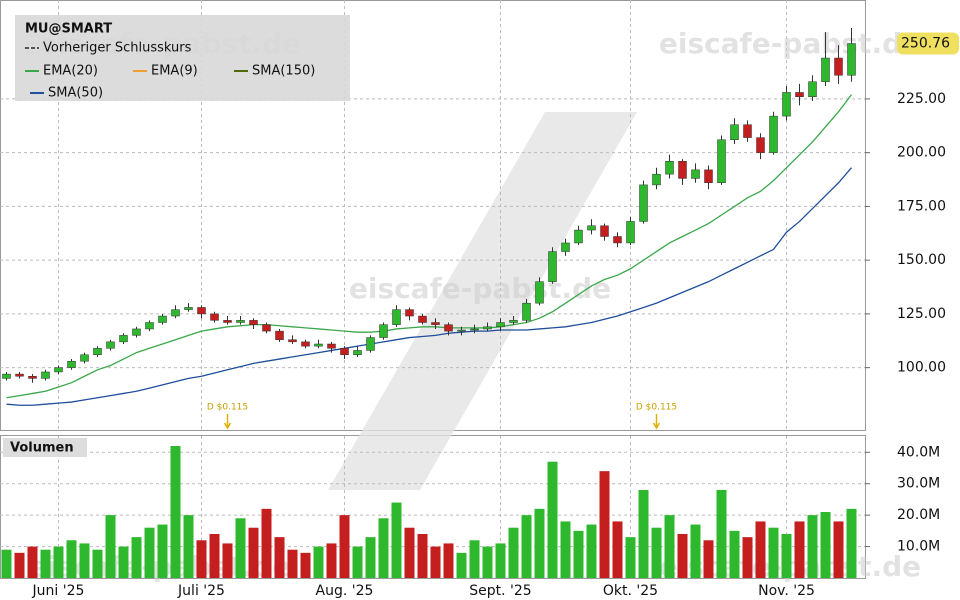 This screenshot has width=960, height=600. I want to click on y-tick-label: 20.0M, so click(918, 515).